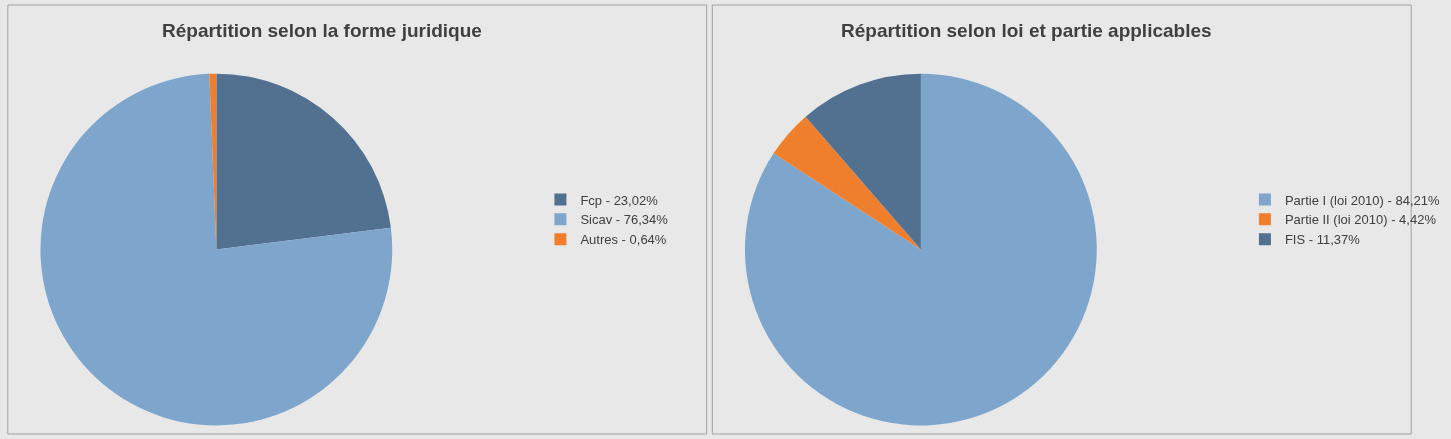 This screenshot has height=439, width=1451. Describe the element at coordinates (624, 220) in the screenshot. I see `legend-label: Sicav - 76,34%` at that location.